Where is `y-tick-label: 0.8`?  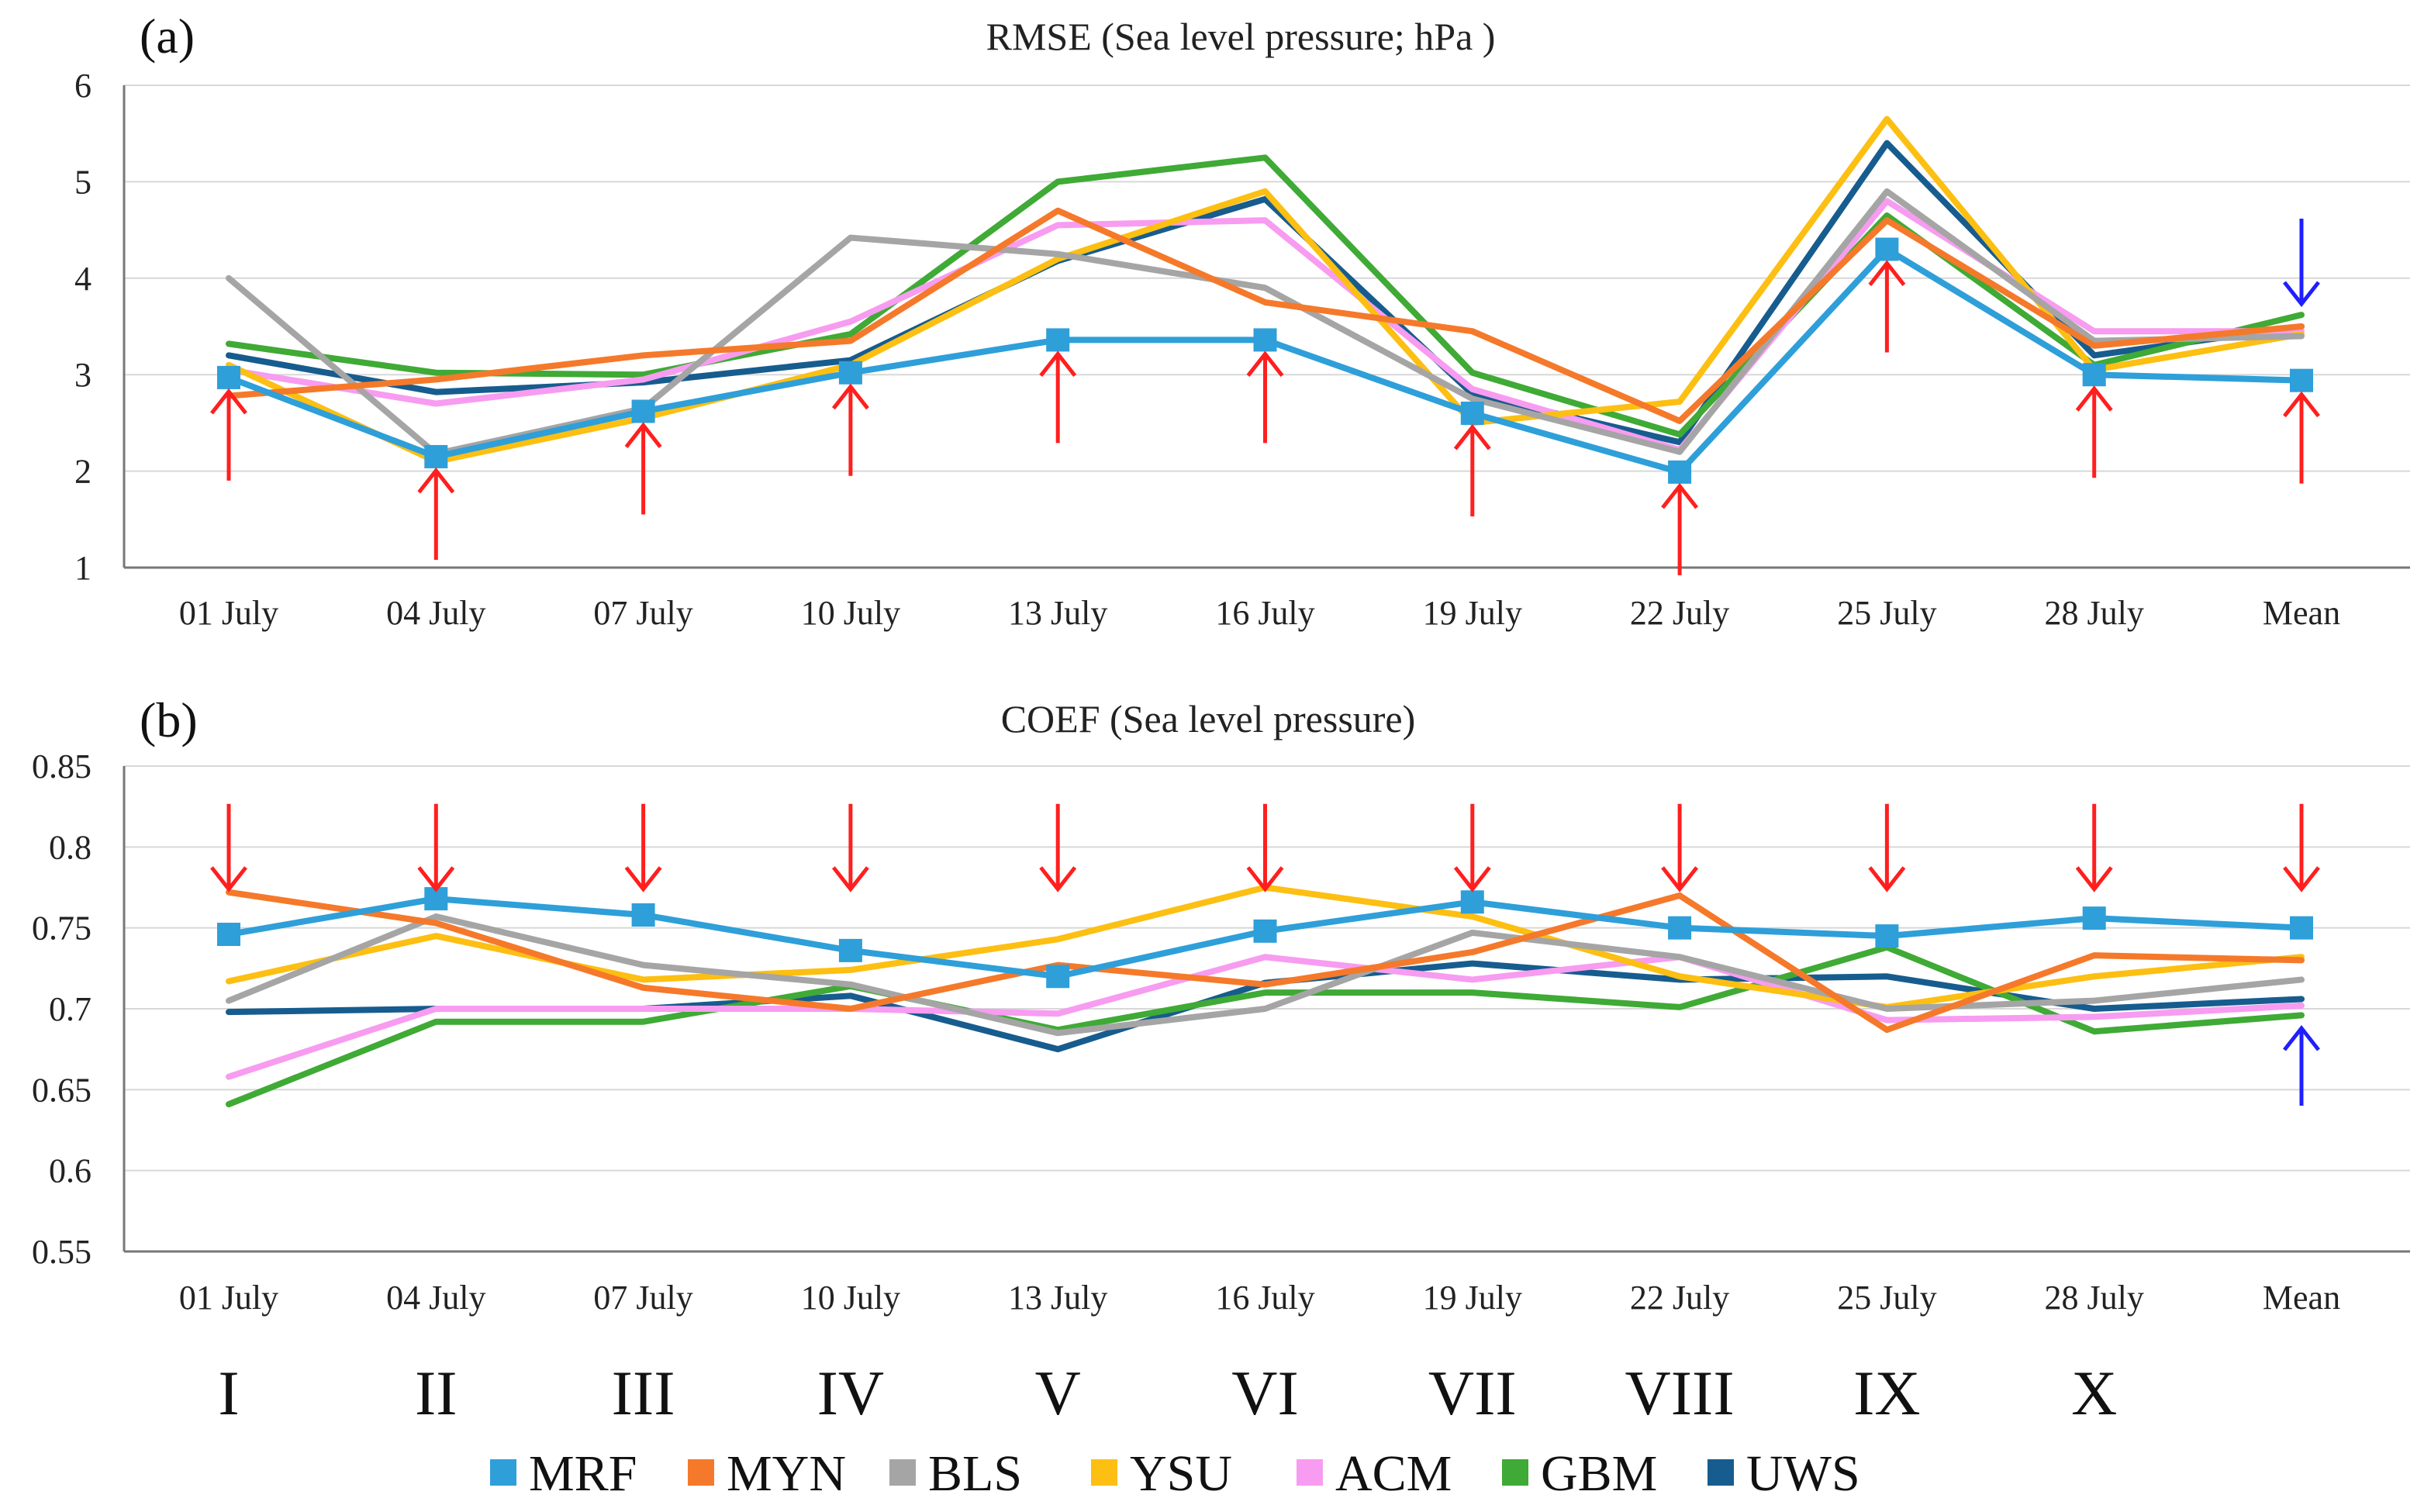 y-tick-label: 0.8 is located at coordinates (70, 847).